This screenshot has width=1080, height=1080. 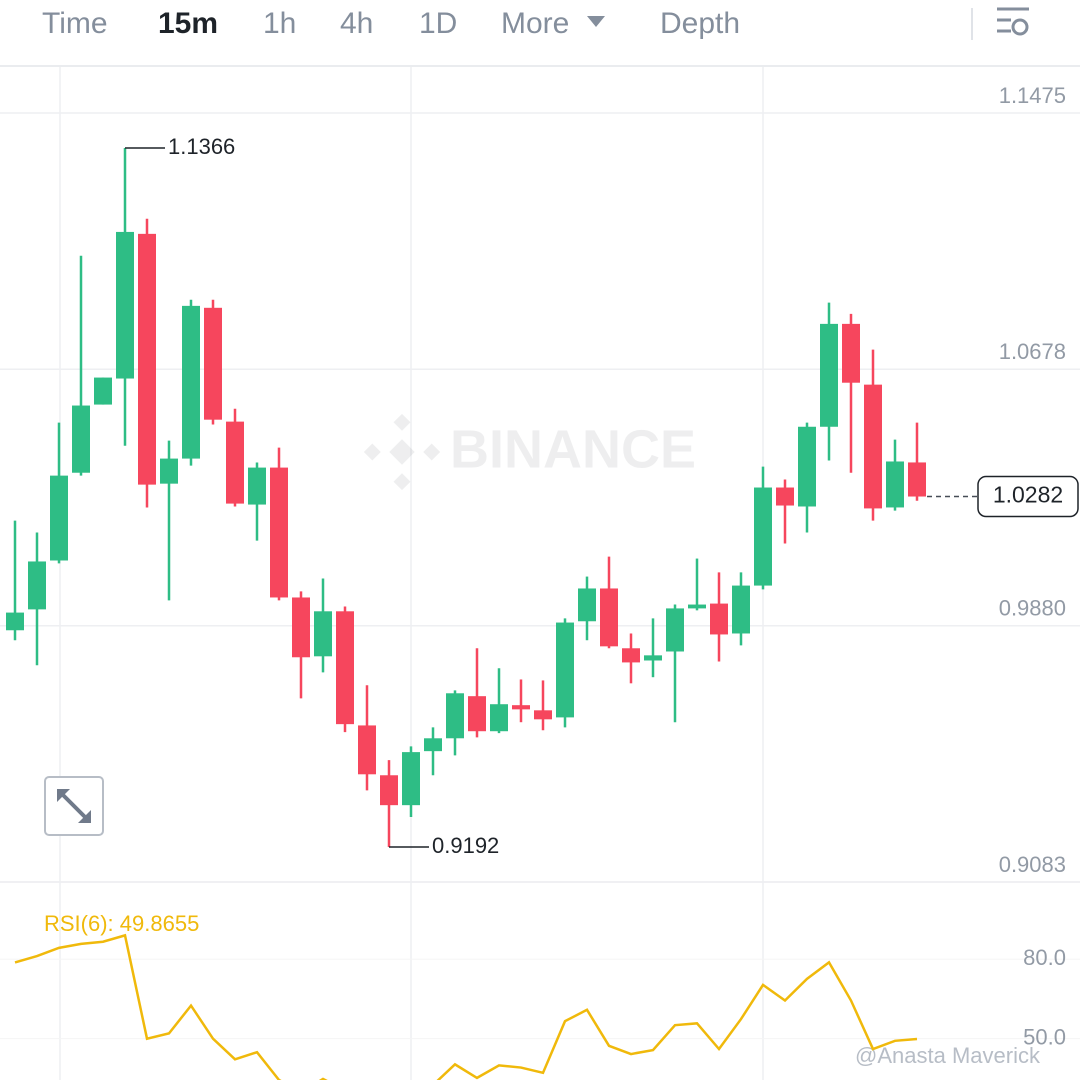 What do you see at coordinates (1013, 21) in the screenshot?
I see `settings-icon` at bounding box center [1013, 21].